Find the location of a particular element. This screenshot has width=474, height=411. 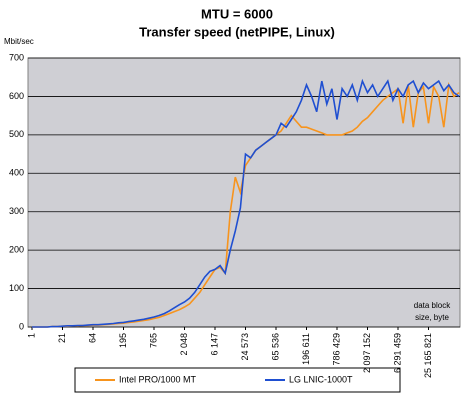

legend is located at coordinates (237, 380).